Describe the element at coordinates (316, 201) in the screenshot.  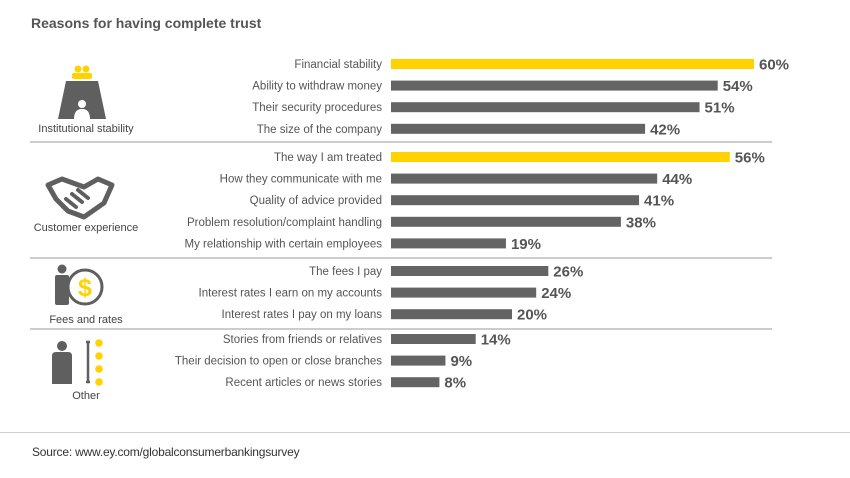
I see `category-label: Quality of advice provided` at that location.